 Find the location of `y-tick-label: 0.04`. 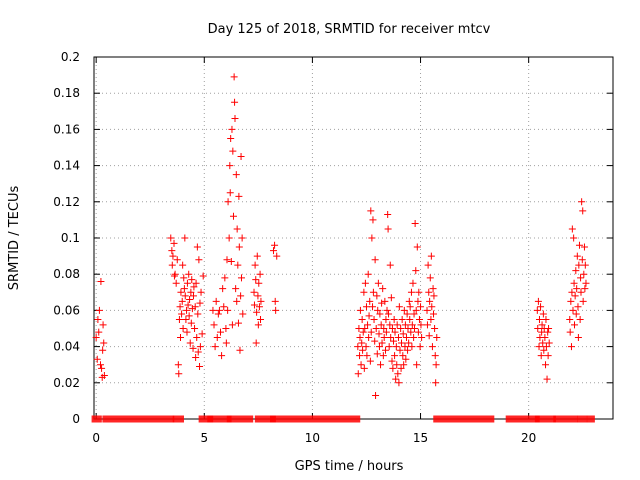

y-tick-label: 0.04 is located at coordinates (66, 347).